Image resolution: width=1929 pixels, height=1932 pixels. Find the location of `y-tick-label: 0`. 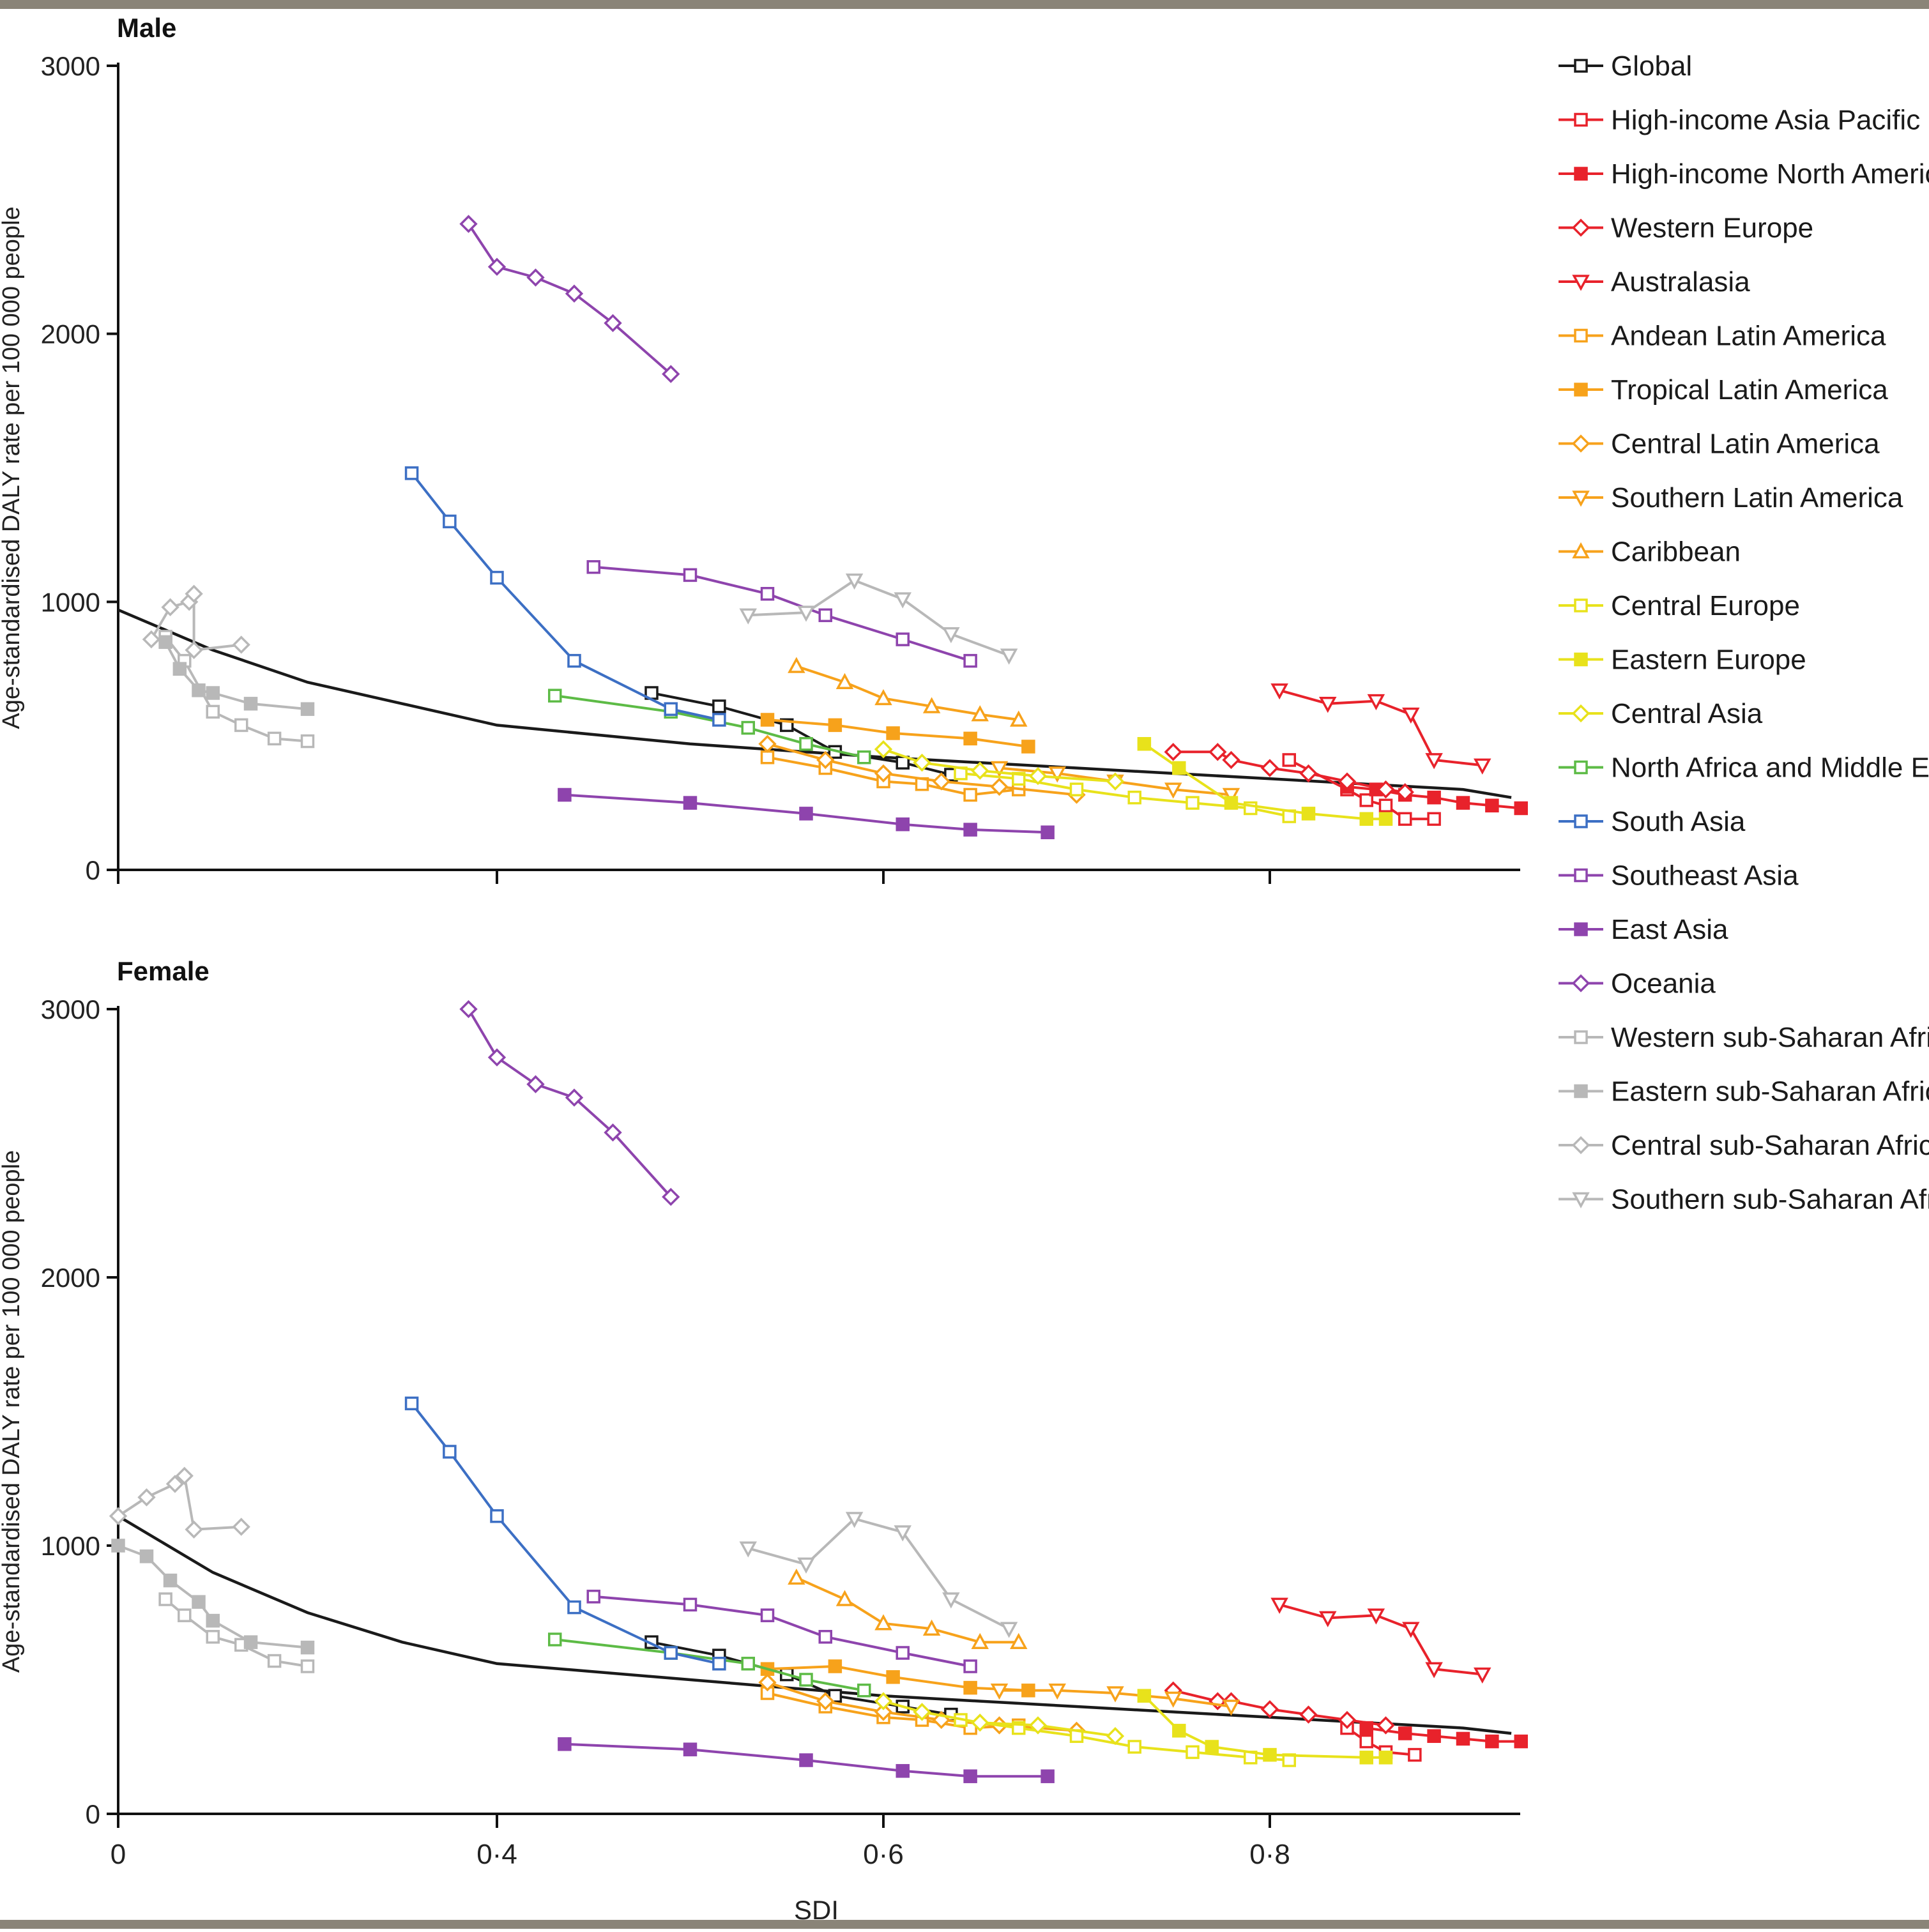

y-tick-label: 0 is located at coordinates (93, 870).